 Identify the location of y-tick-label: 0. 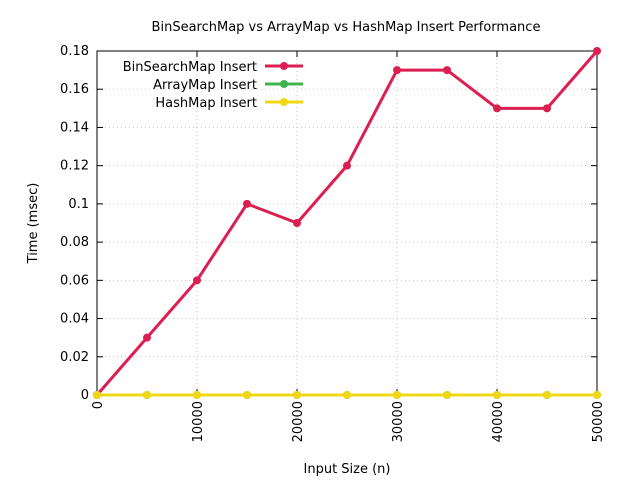
(85, 395).